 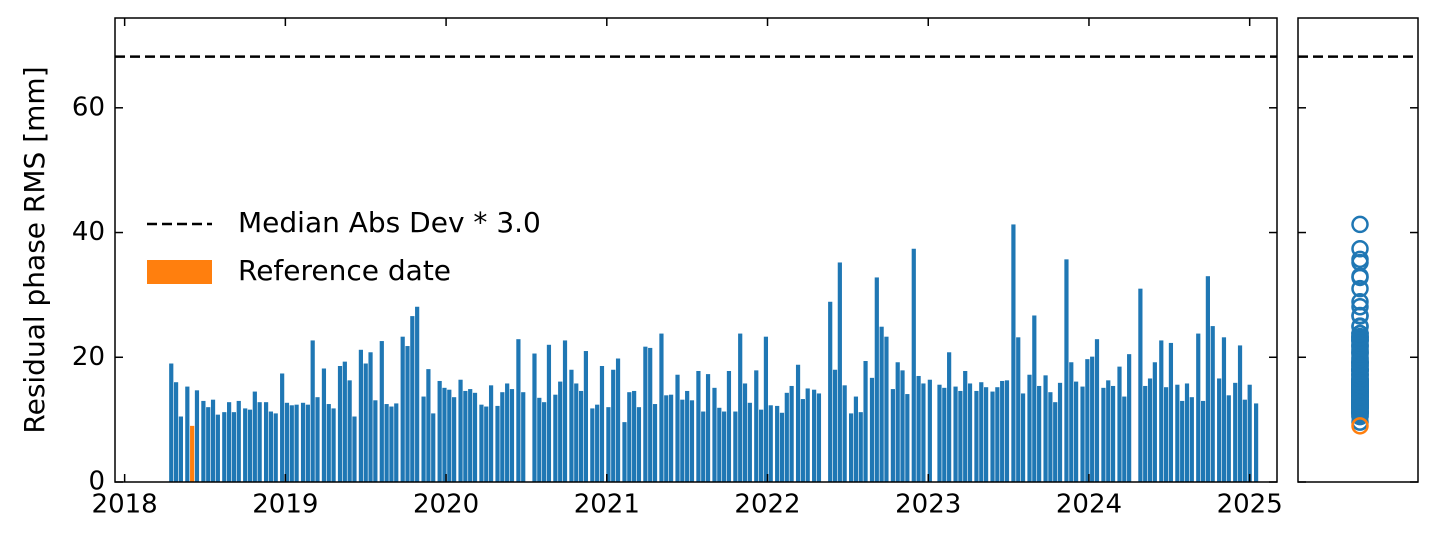 I want to click on x-tick-label: 2021, so click(x=607, y=505).